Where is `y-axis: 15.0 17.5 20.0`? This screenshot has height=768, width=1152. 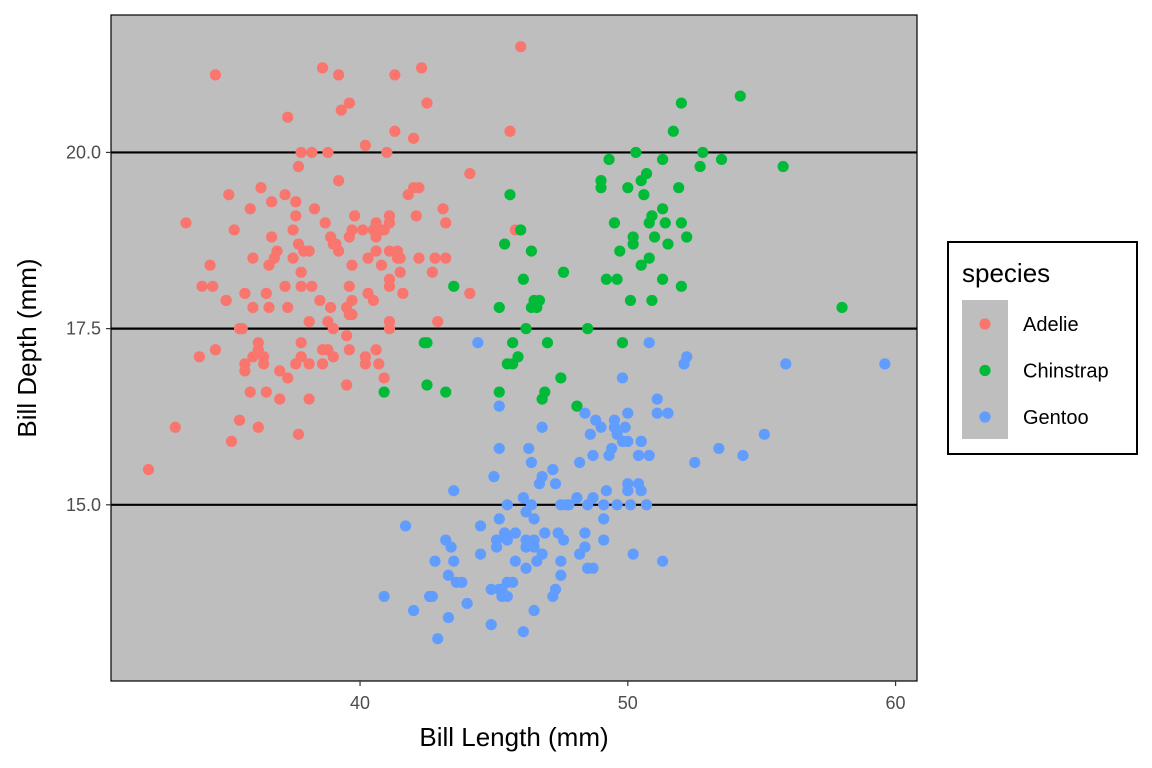
y-axis: 15.0 17.5 20.0 is located at coordinates (88, 328).